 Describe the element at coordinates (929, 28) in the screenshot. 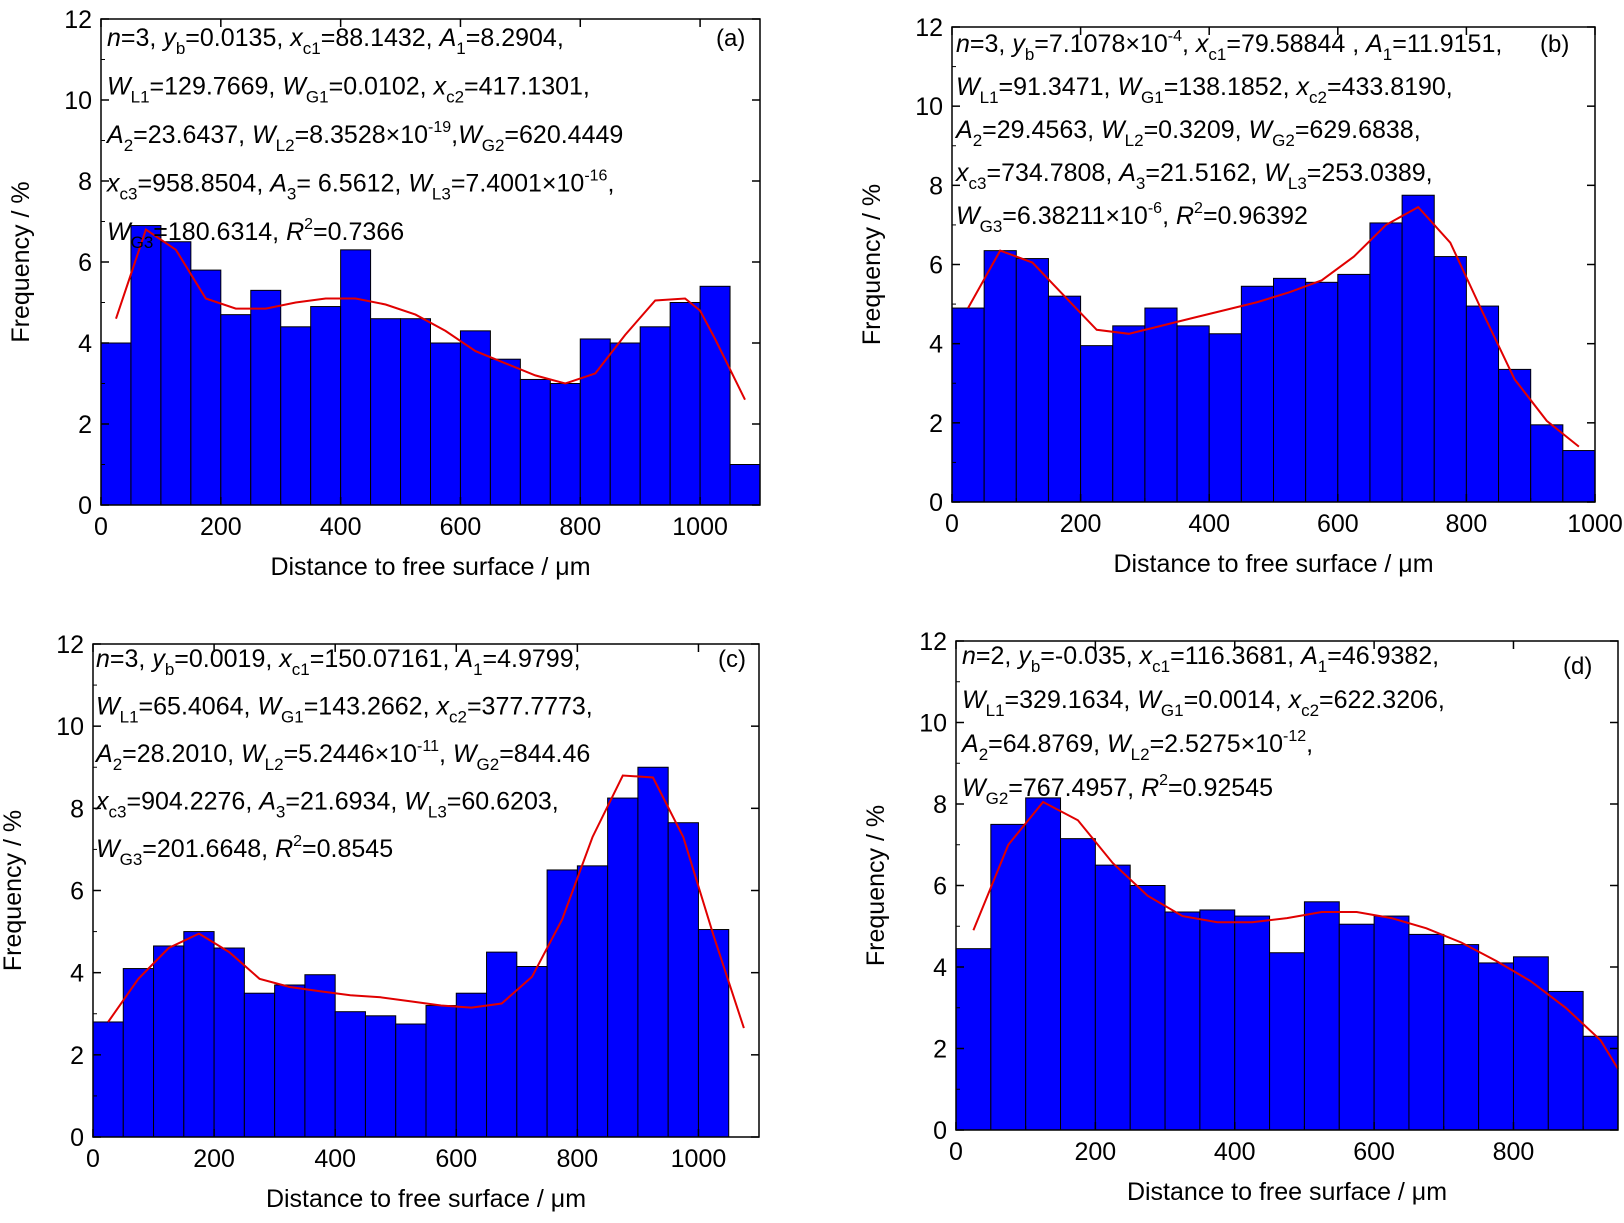

I see `y-tick-label: 12` at that location.